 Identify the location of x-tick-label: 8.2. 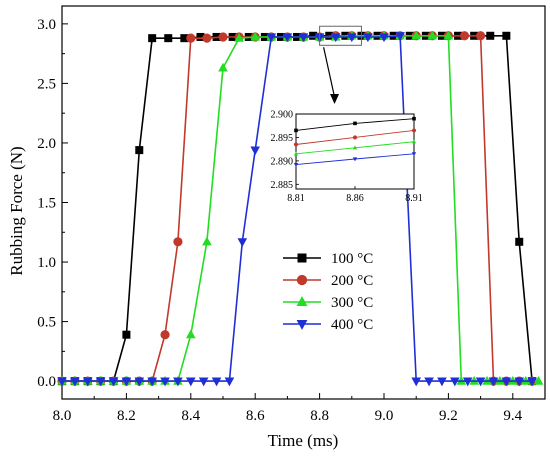
(126, 416).